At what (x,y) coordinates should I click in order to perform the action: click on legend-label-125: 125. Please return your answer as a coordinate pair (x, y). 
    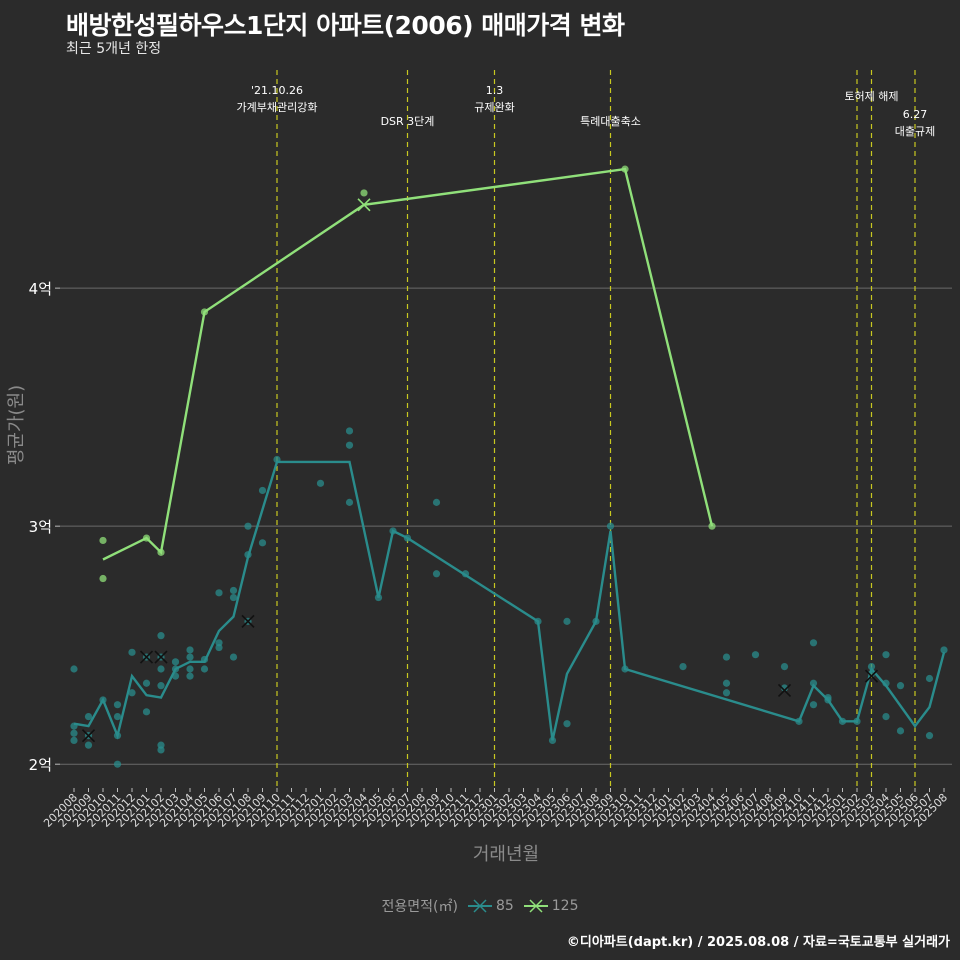
    Looking at the image, I should click on (565, 906).